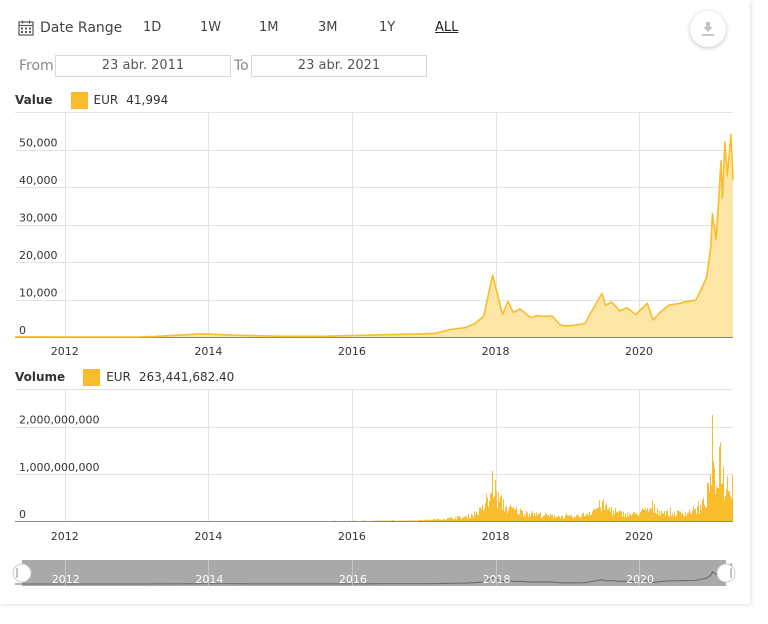 This screenshot has width=768, height=624. Describe the element at coordinates (328, 27) in the screenshot. I see `range-3m-button: 3M` at that location.